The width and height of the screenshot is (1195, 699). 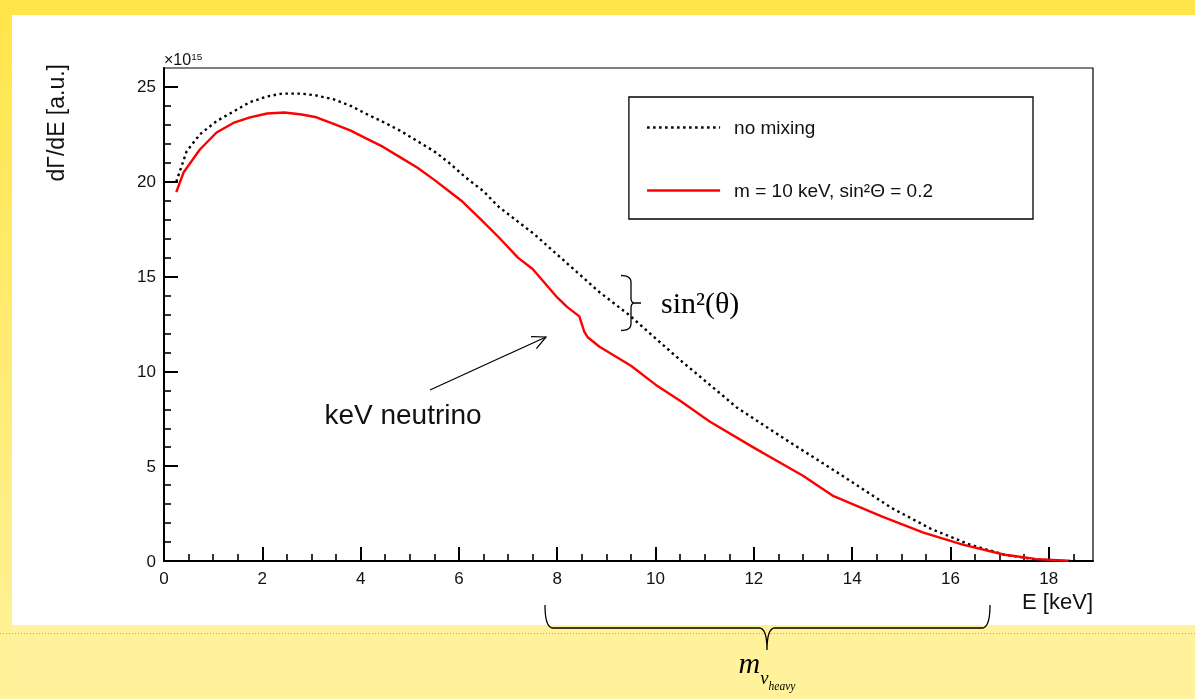 What do you see at coordinates (1049, 578) in the screenshot?
I see `x-tick-label: 18` at bounding box center [1049, 578].